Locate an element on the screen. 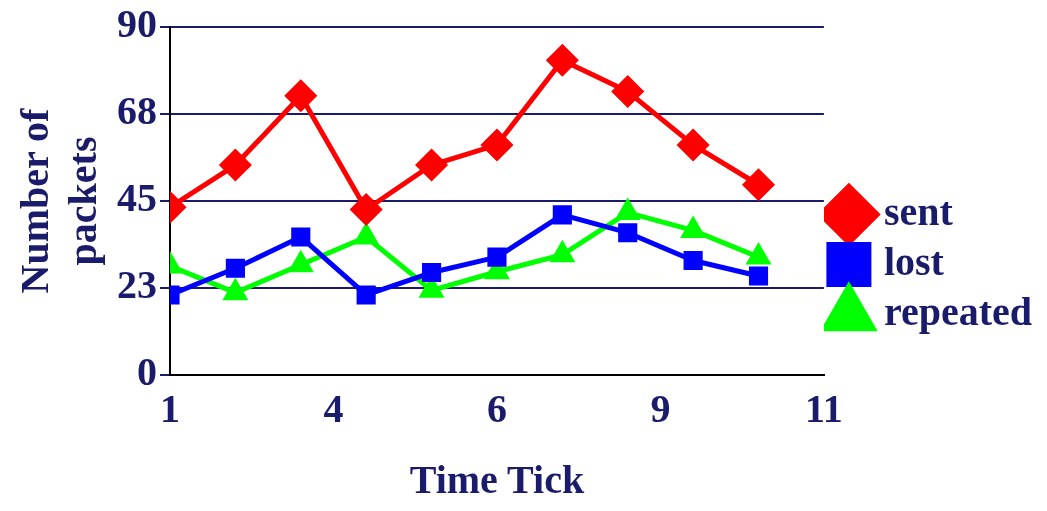  y-axis-title: Number of packets is located at coordinates (59, 200).